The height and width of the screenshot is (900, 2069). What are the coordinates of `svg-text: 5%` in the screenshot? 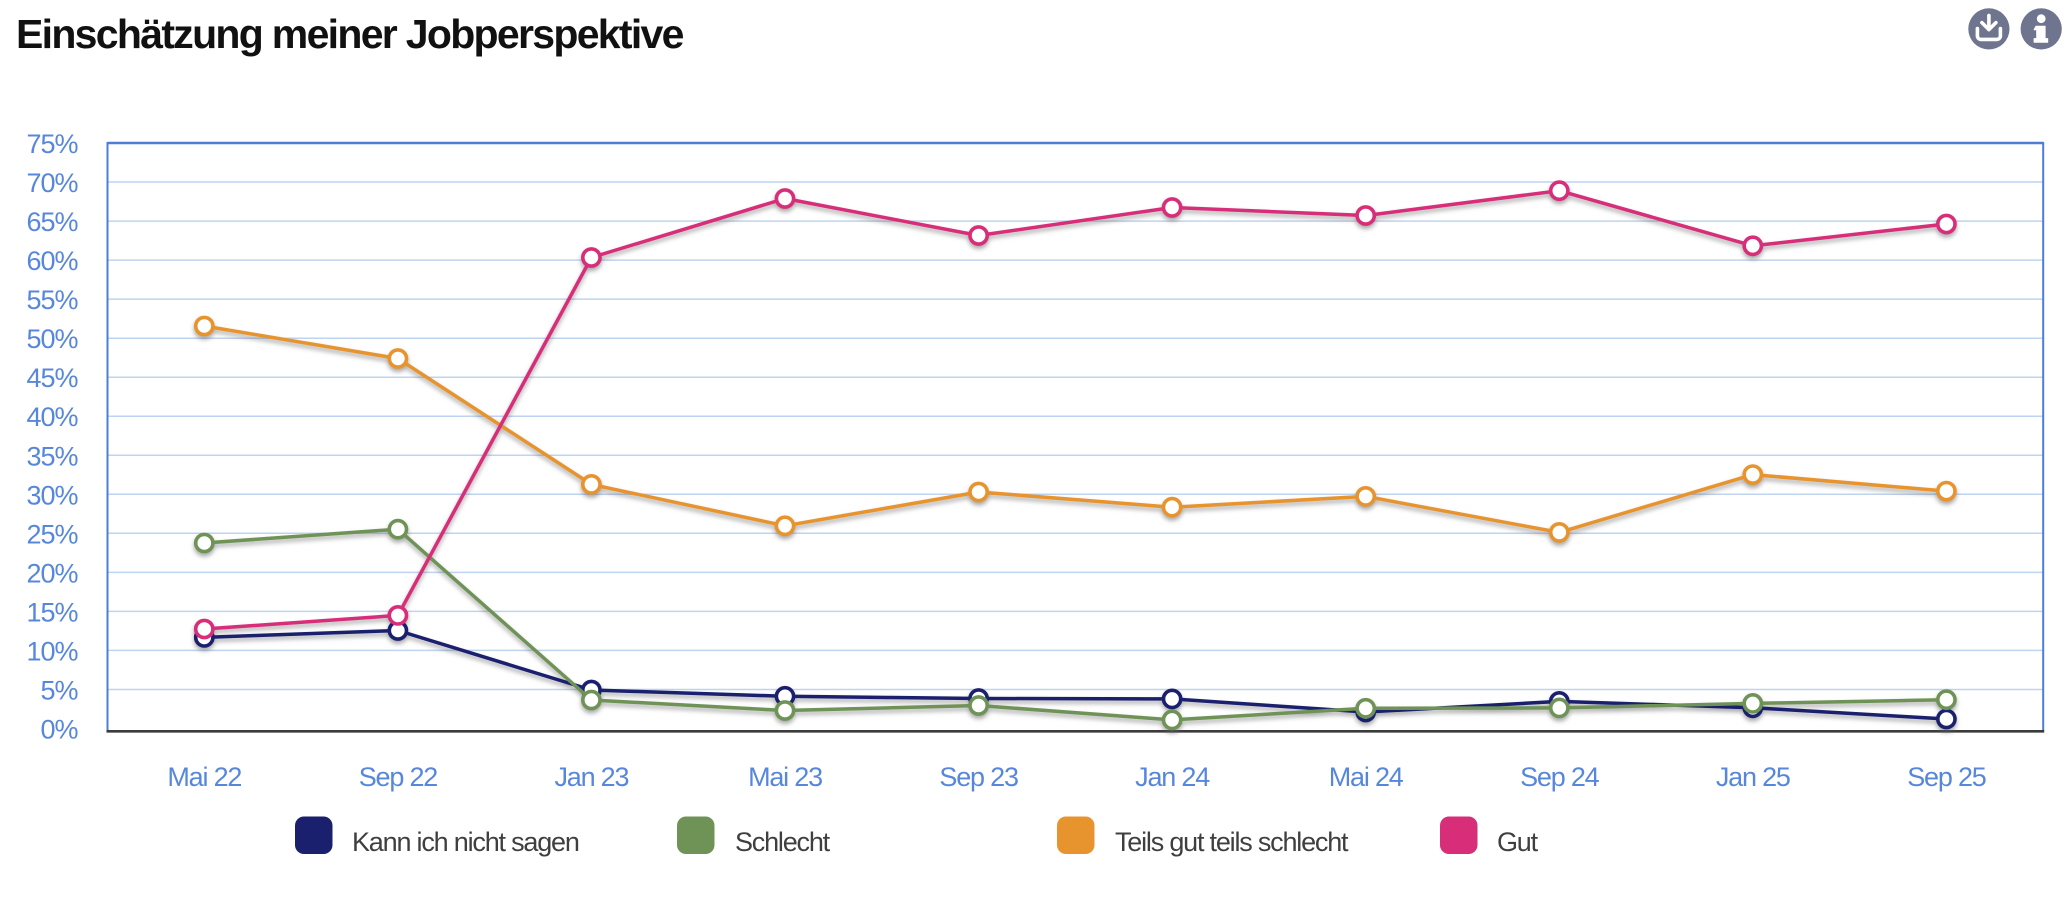 It's located at (59, 691).